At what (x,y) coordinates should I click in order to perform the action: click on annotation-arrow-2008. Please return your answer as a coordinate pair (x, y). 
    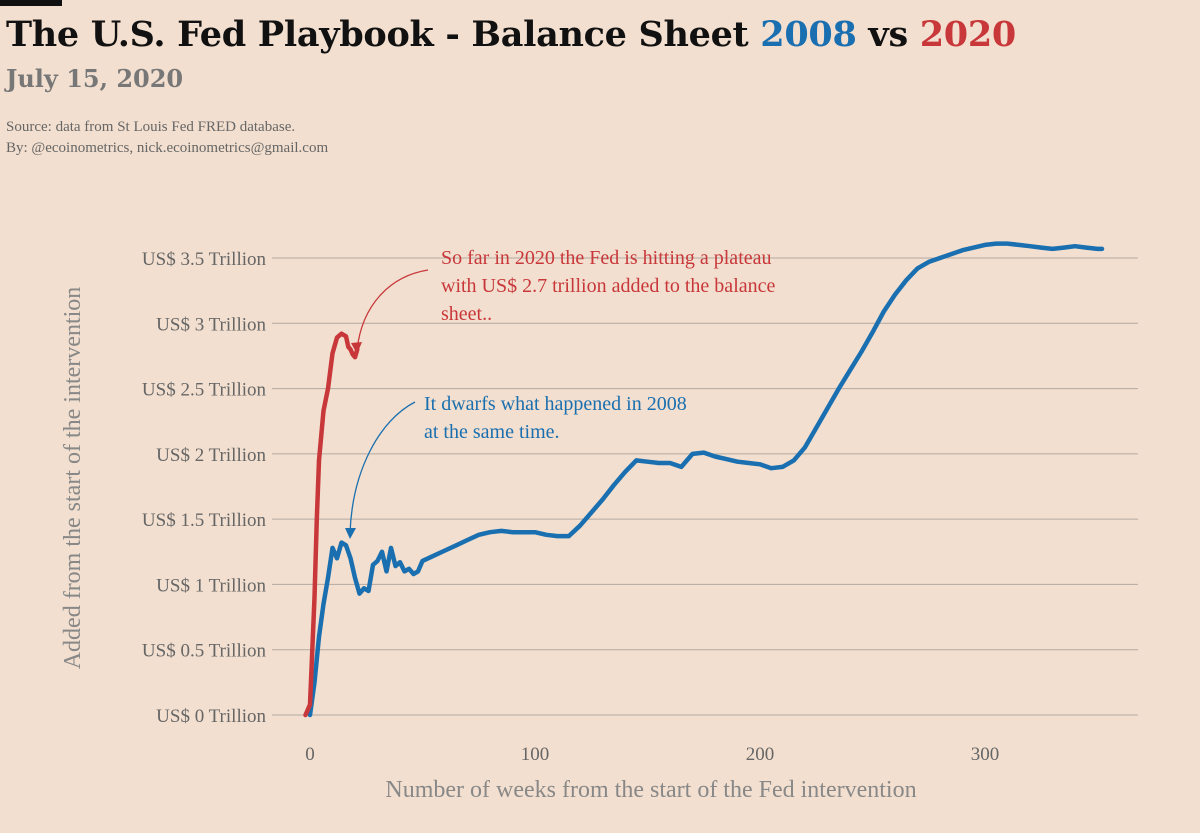
    Looking at the image, I should click on (382, 468).